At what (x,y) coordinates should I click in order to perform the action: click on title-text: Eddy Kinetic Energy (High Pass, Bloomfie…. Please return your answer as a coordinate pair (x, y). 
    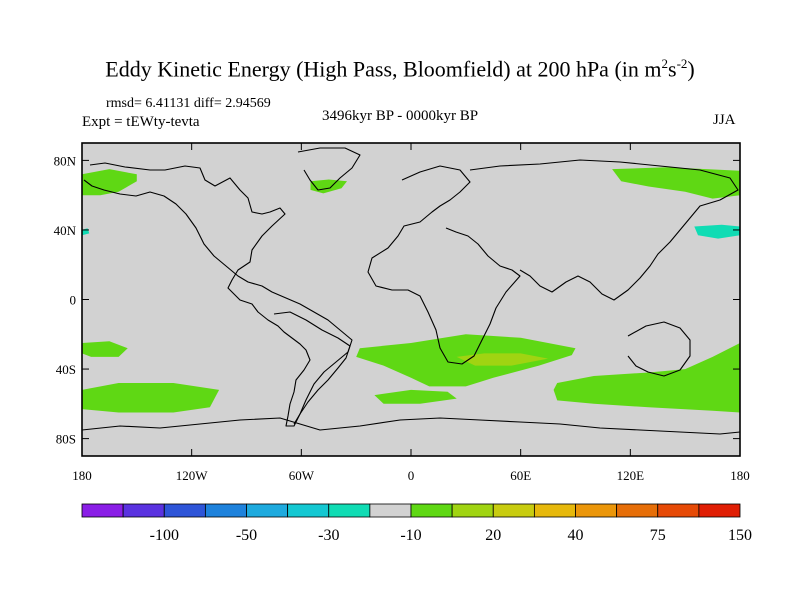
    Looking at the image, I should click on (383, 69).